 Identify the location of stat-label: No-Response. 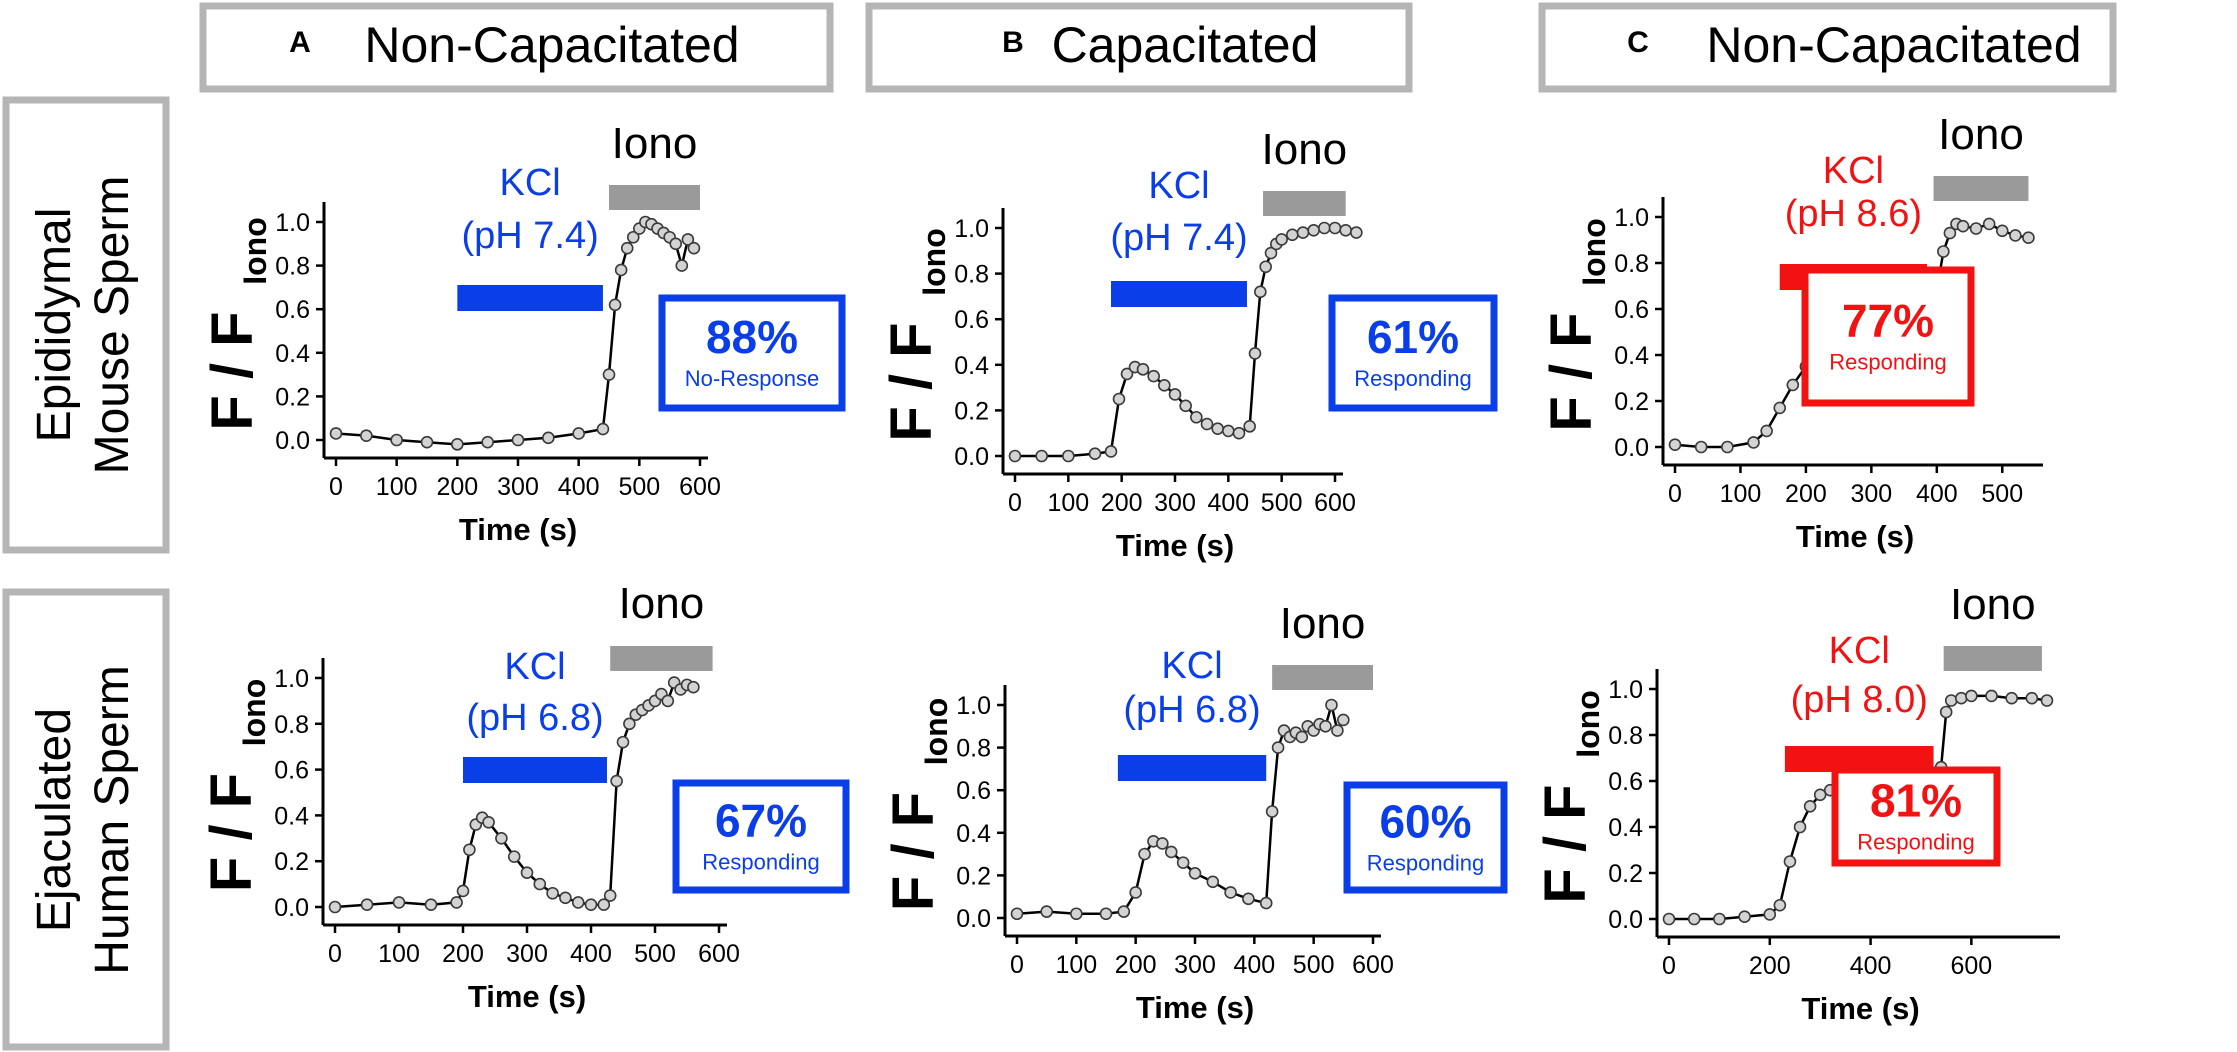
(752, 378).